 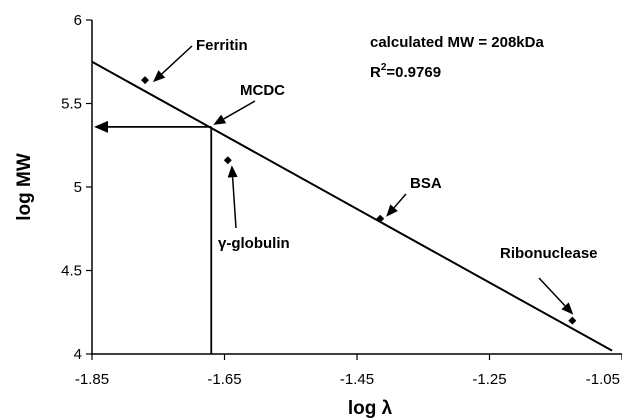 I want to click on y-tick-label: 4.5, so click(x=71, y=271).